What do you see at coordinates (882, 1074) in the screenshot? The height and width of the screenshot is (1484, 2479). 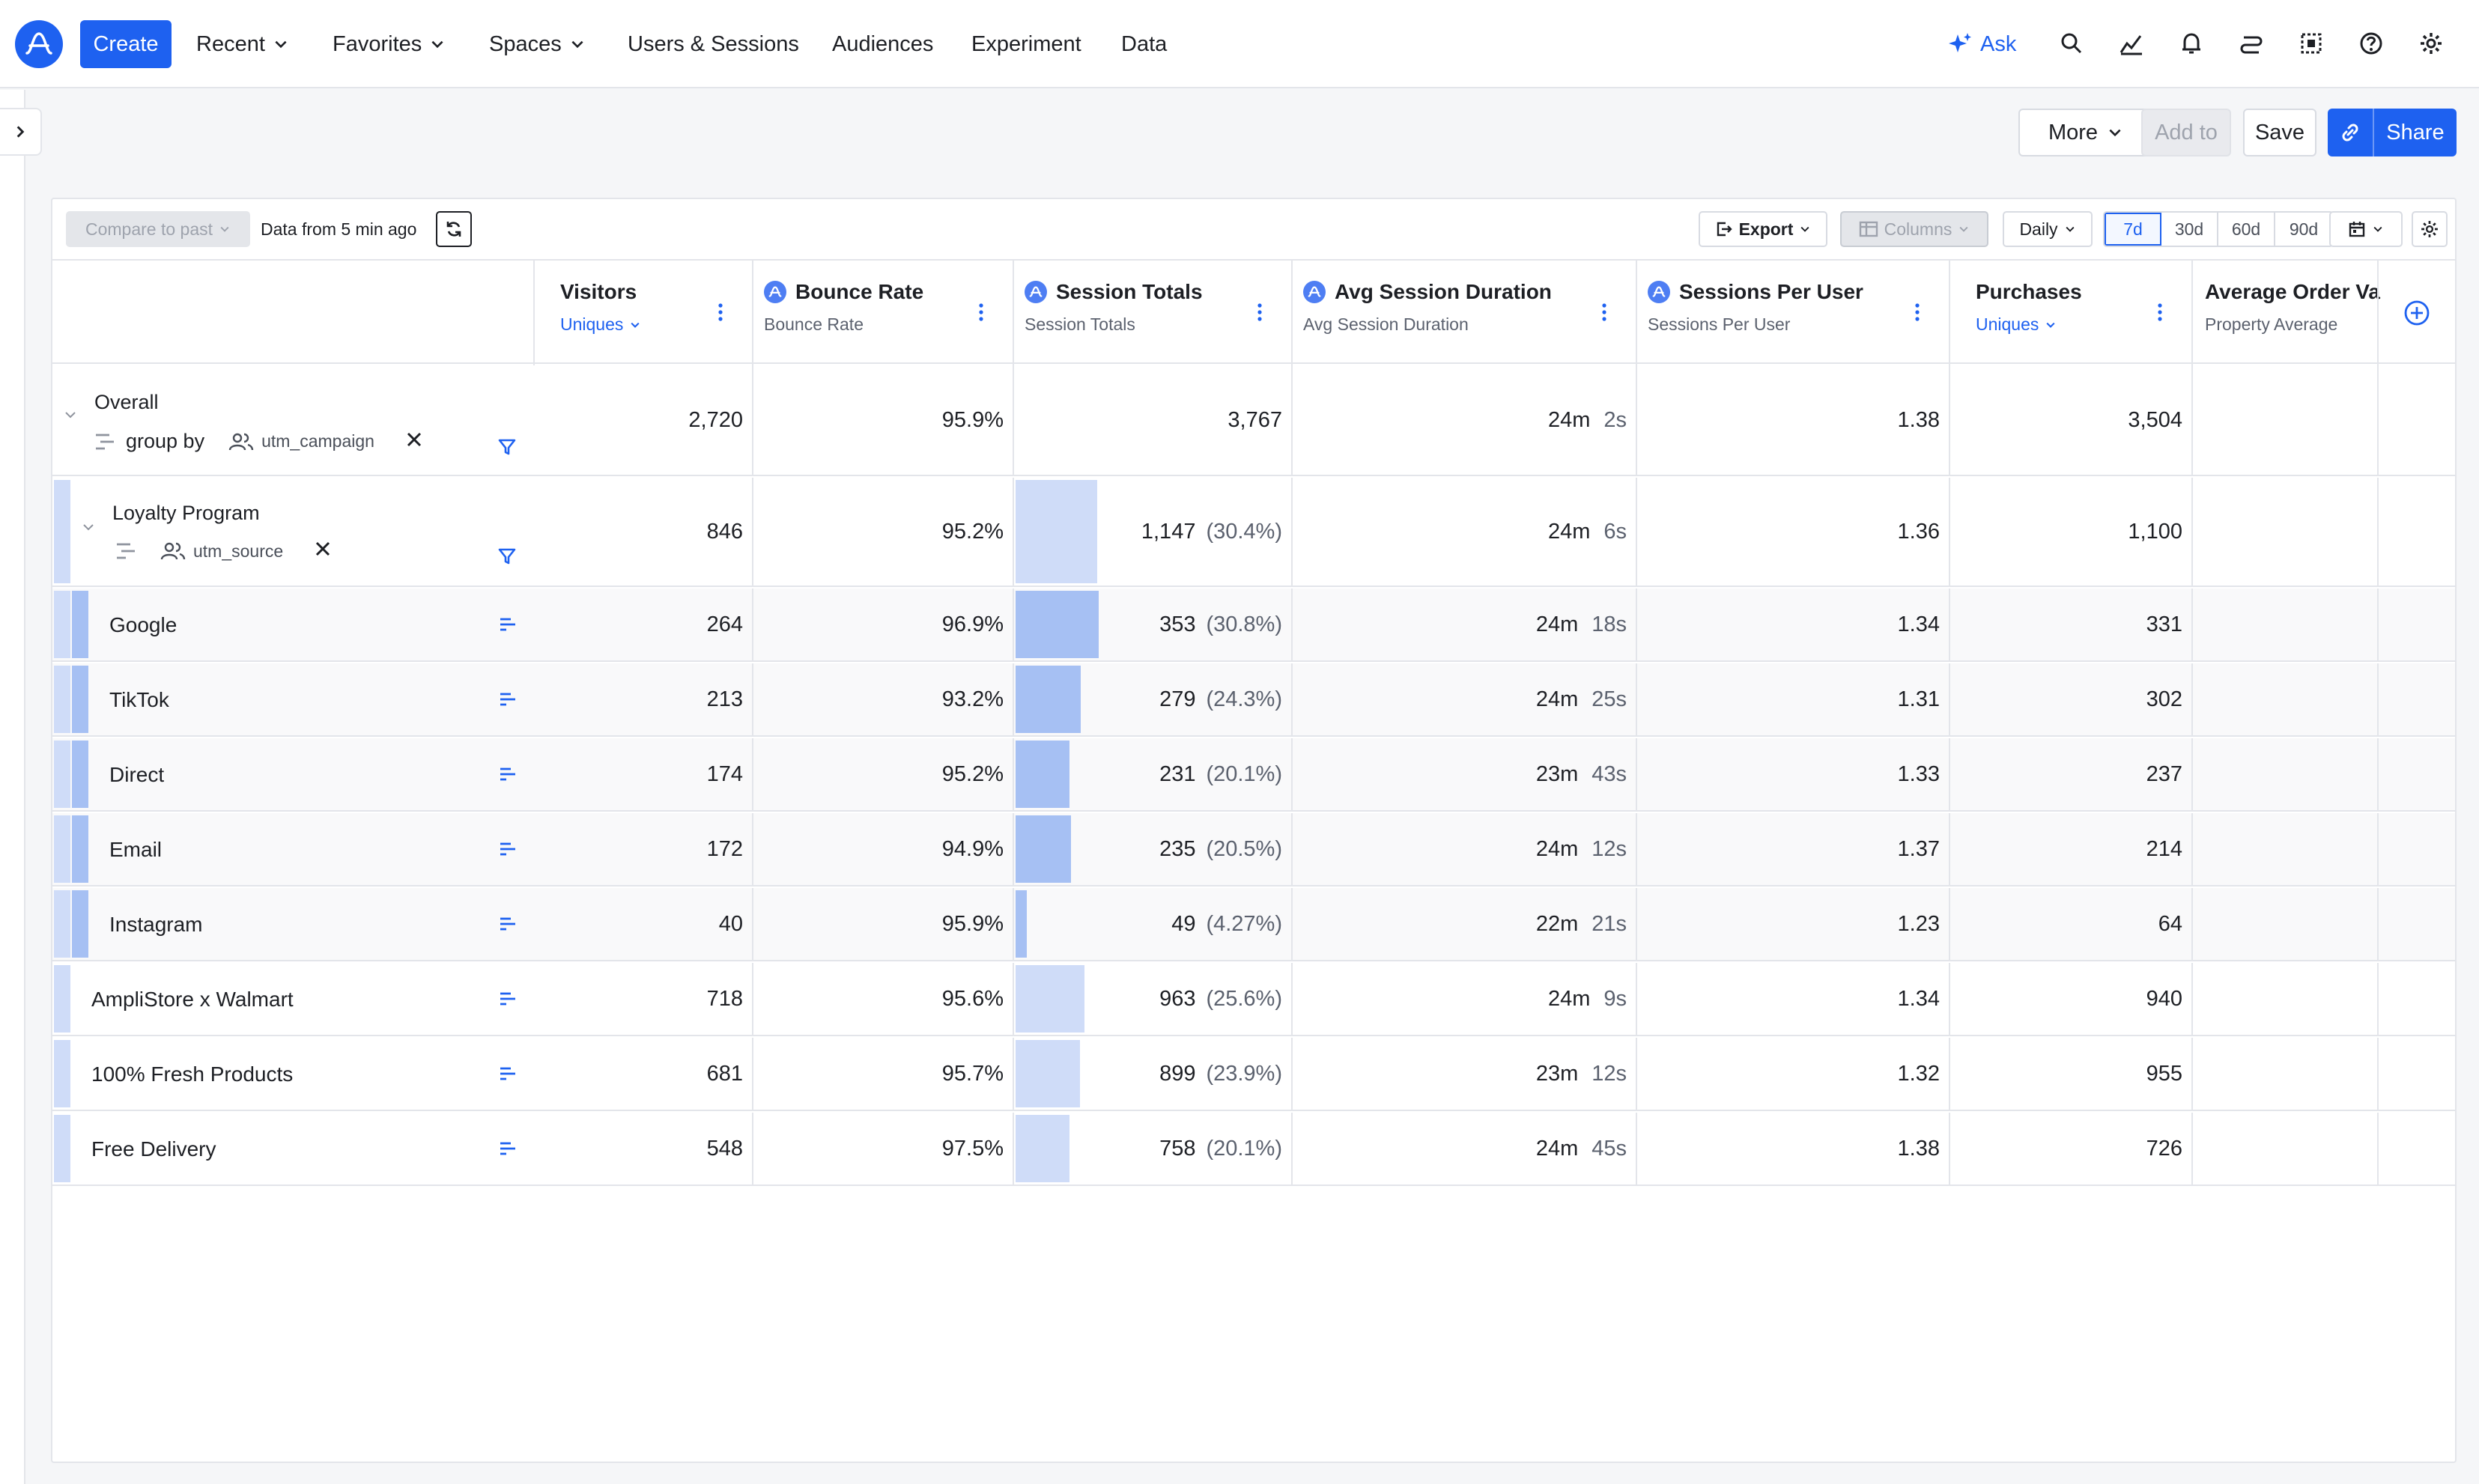 I see `bounce-rate: 95.7%` at bounding box center [882, 1074].